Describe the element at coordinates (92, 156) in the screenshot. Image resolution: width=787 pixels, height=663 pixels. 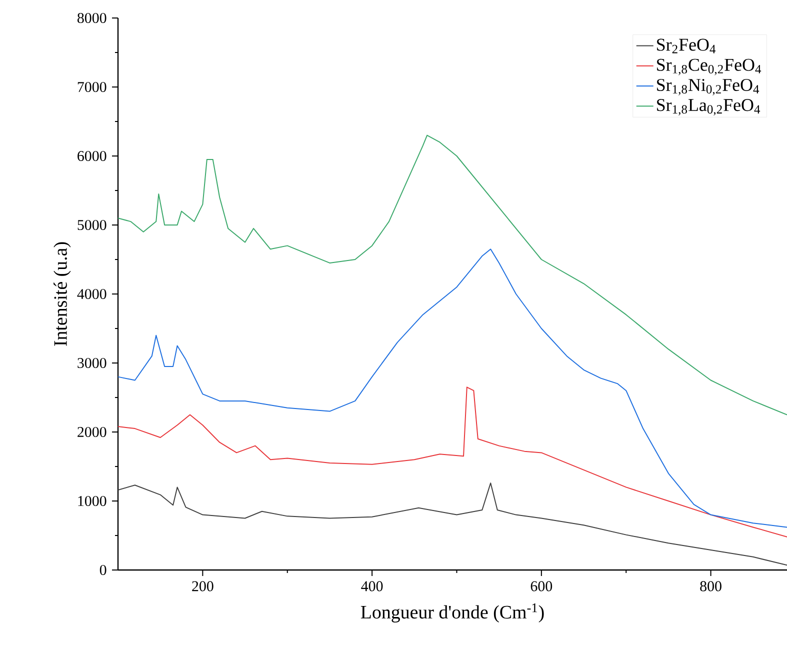
I see `y-tick-label: 6000` at that location.